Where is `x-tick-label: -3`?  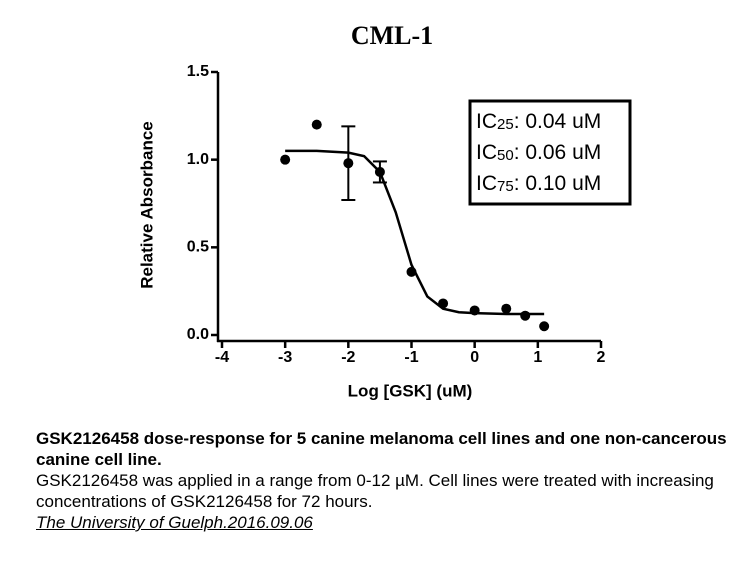
x-tick-label: -3 is located at coordinates (285, 357).